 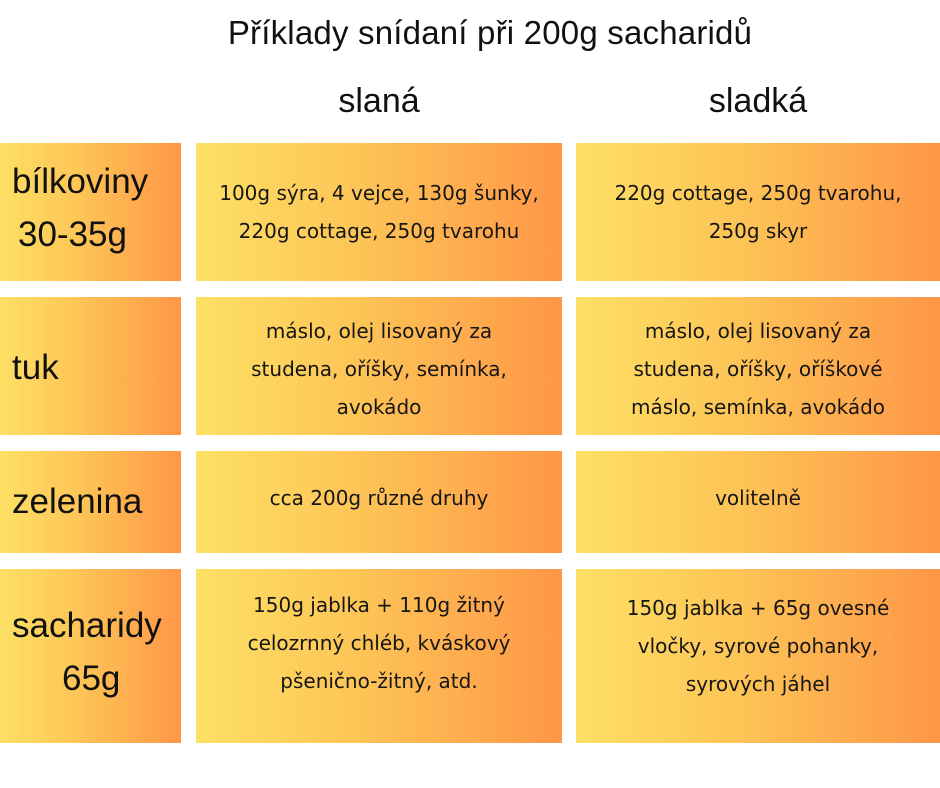 I want to click on cell-line: máslo, semínka, avokádo, so click(x=758, y=407).